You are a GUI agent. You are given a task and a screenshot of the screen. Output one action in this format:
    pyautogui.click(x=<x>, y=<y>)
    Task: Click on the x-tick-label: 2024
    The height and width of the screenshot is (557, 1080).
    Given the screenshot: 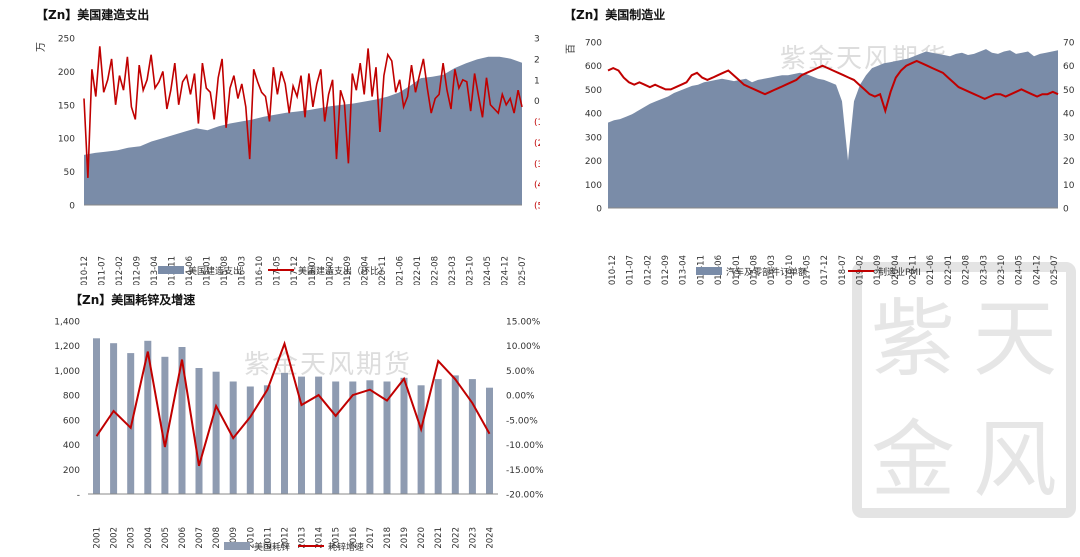 What is the action you would take?
    pyautogui.click(x=490, y=538)
    